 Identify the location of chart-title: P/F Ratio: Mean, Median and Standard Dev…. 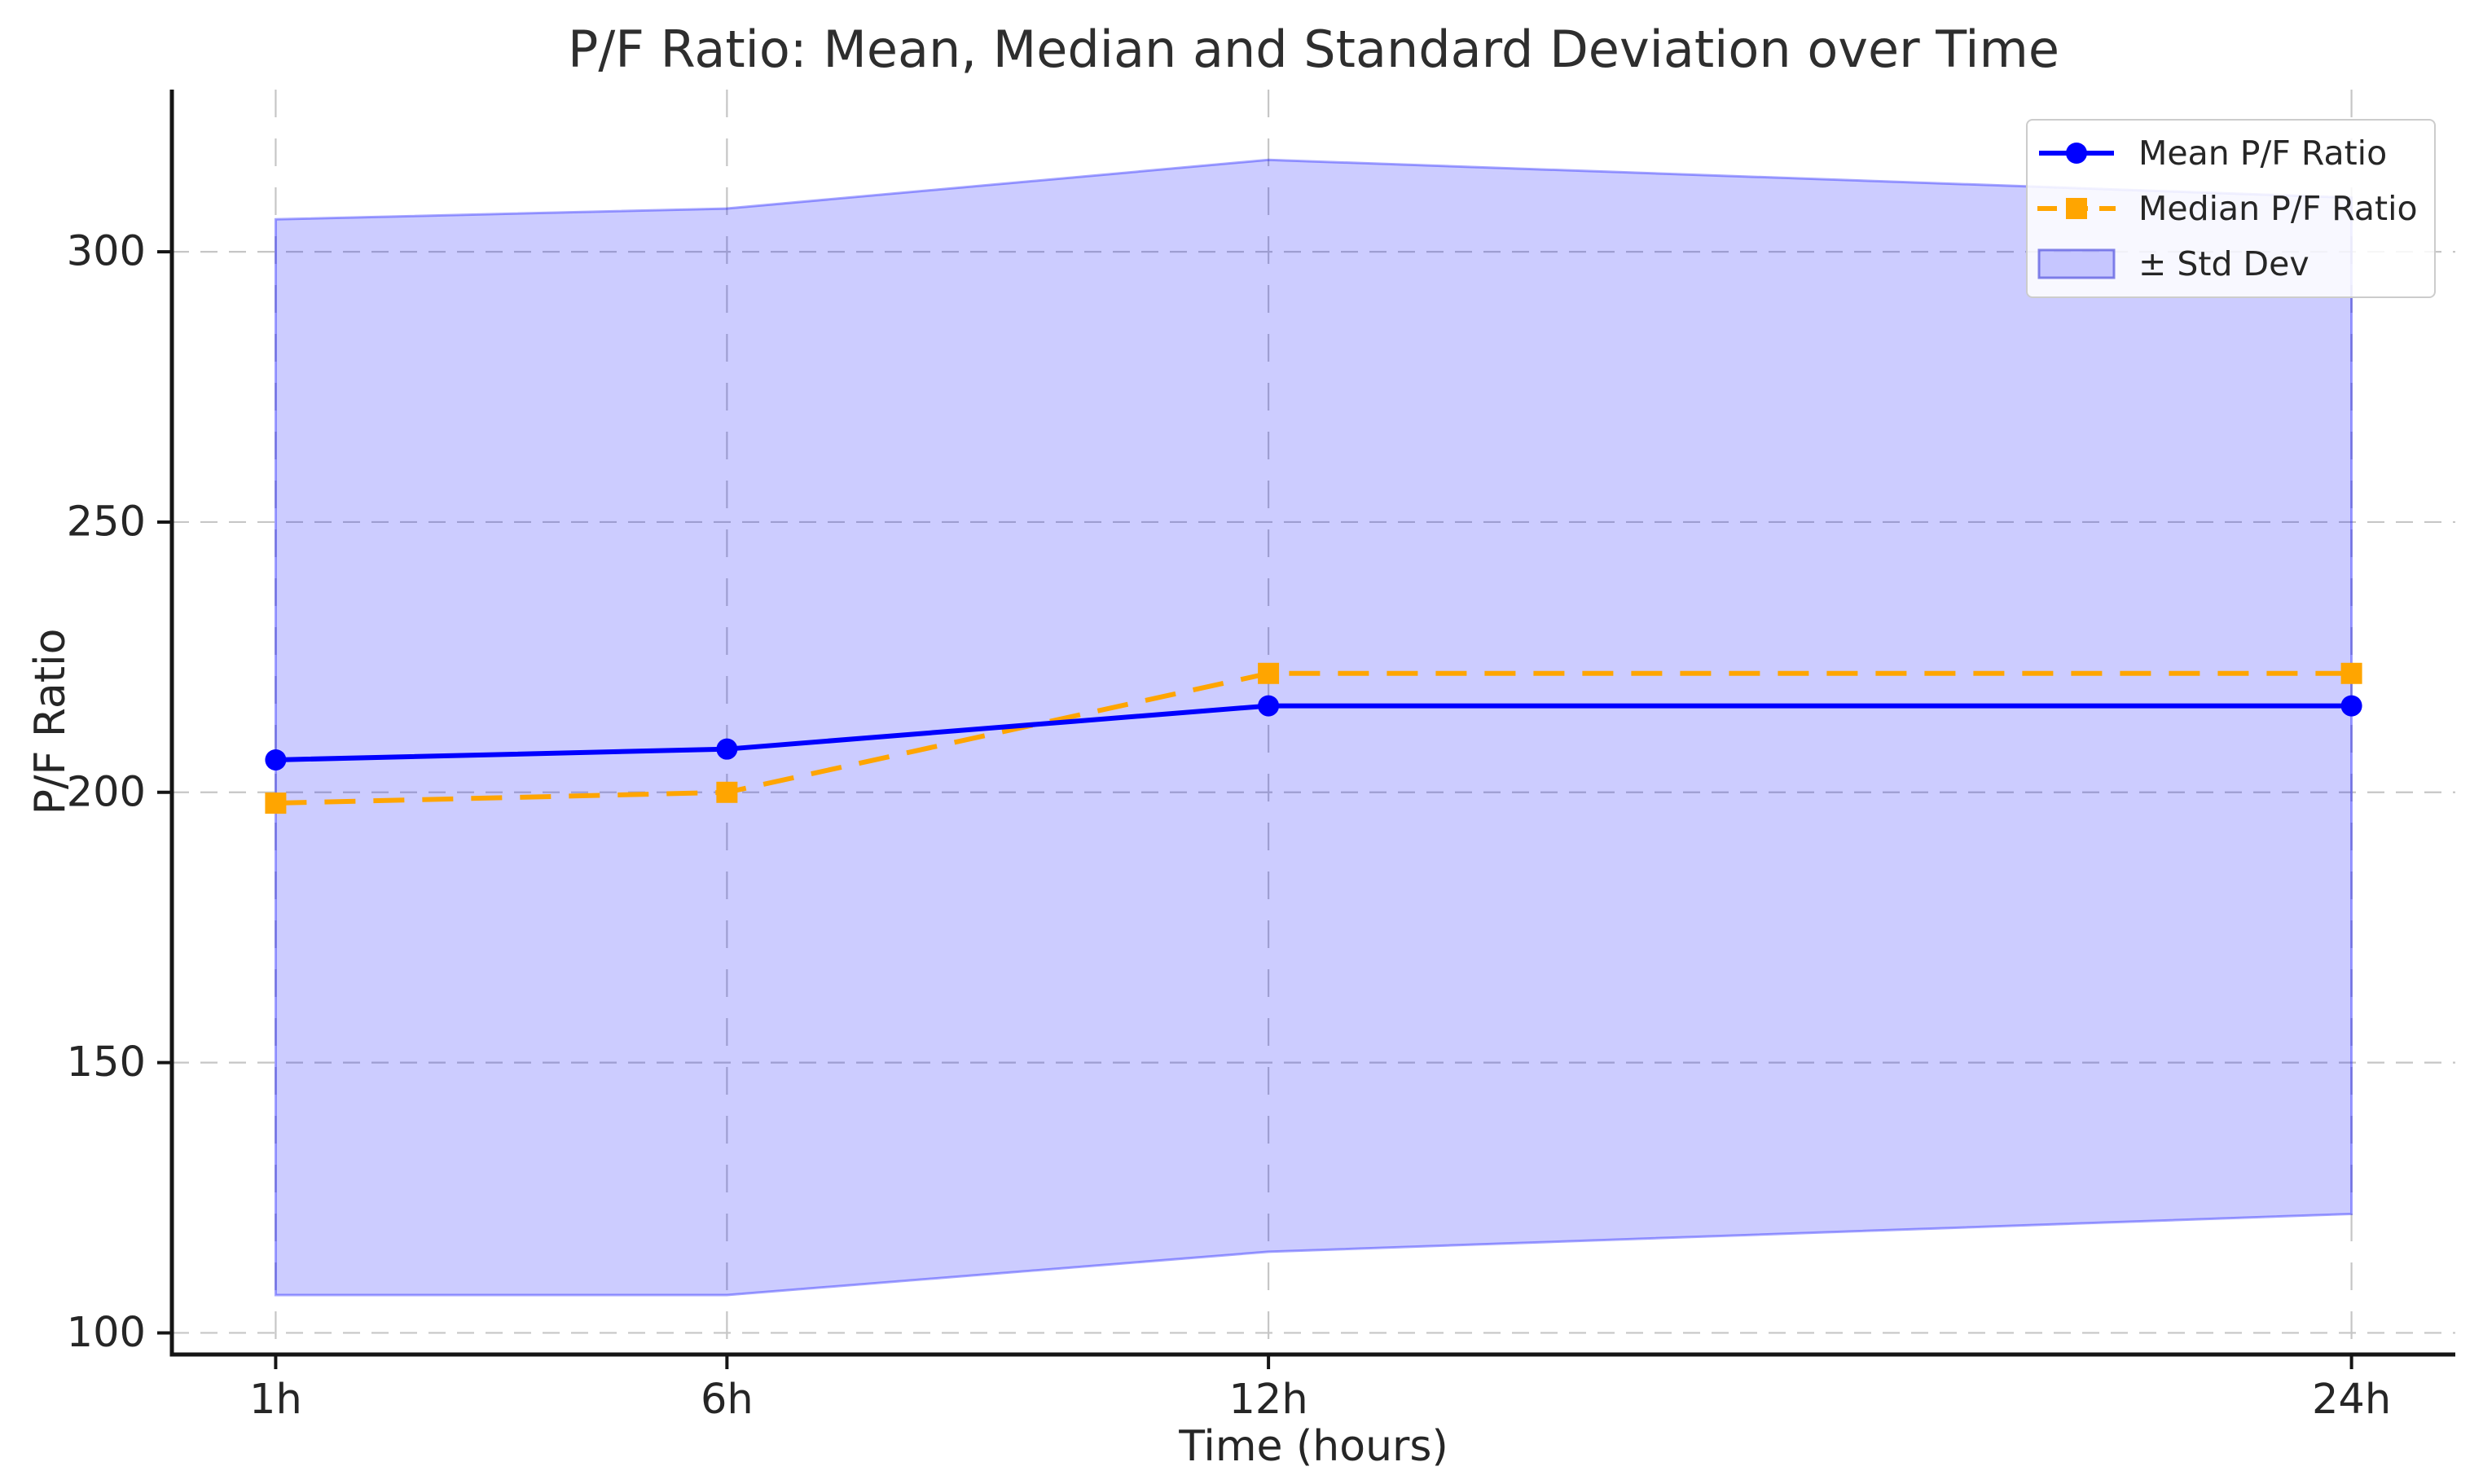
(1313, 49).